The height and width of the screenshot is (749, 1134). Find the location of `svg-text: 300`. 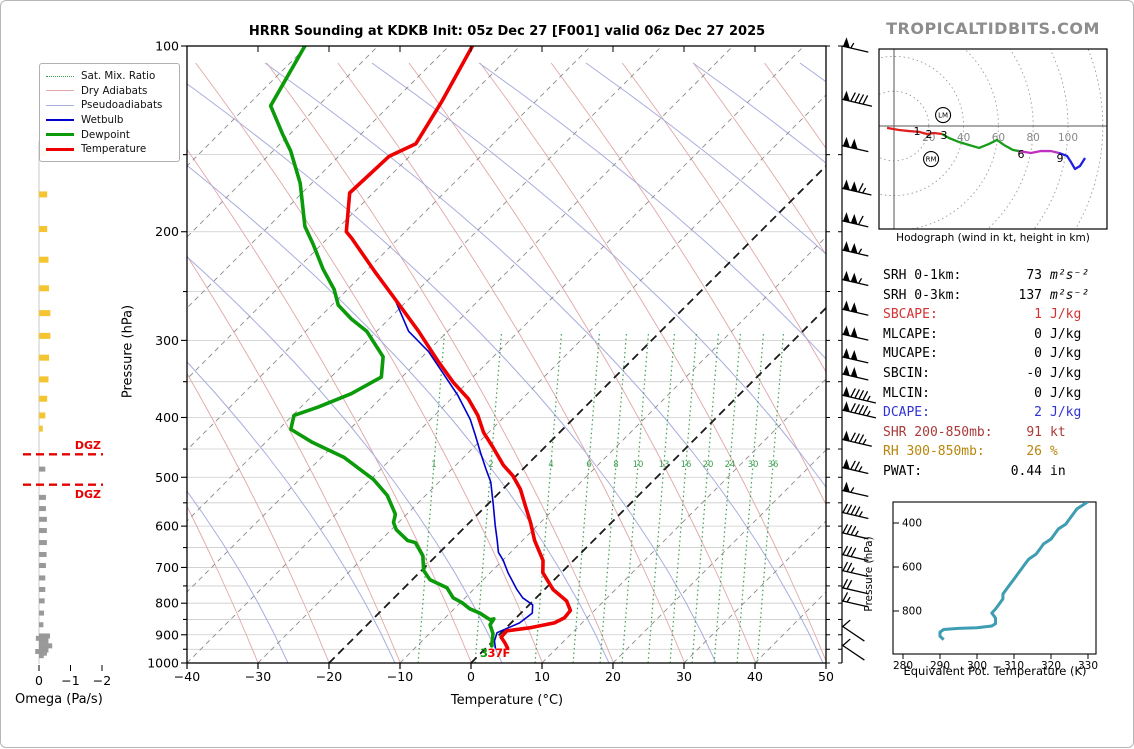

svg-text: 300 is located at coordinates (167, 340).